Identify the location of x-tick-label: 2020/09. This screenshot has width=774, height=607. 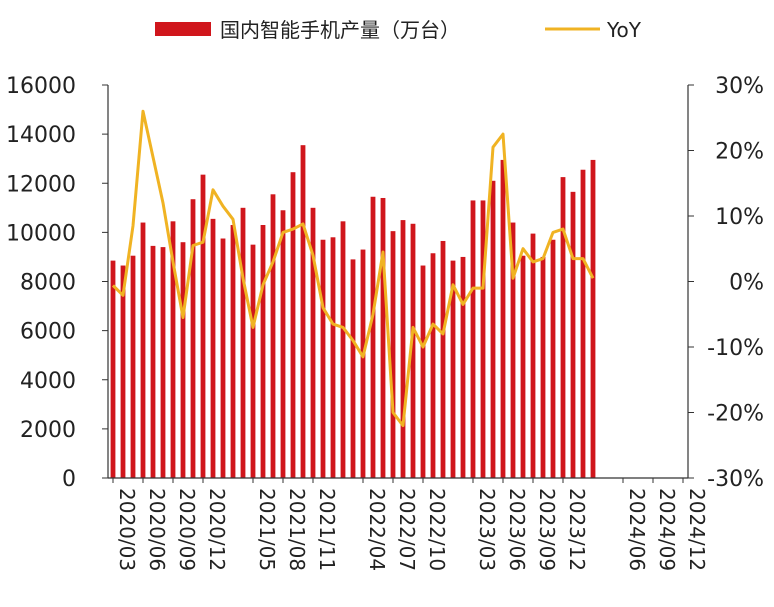
(187, 529).